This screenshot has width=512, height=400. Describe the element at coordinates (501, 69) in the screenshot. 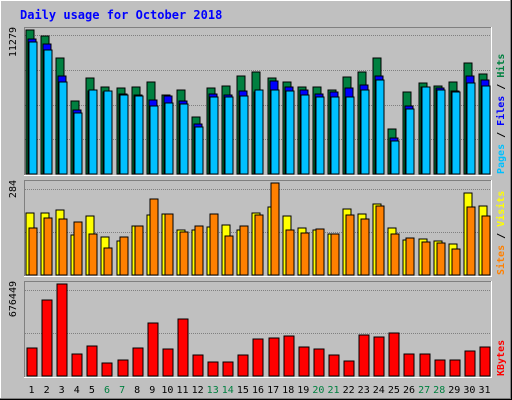

I see `legend-item-hits: Hits` at that location.